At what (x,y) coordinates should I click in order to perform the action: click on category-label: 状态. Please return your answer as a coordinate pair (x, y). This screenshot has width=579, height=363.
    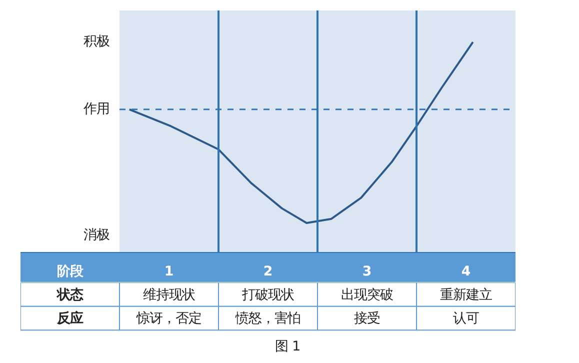
    Looking at the image, I should click on (70, 294).